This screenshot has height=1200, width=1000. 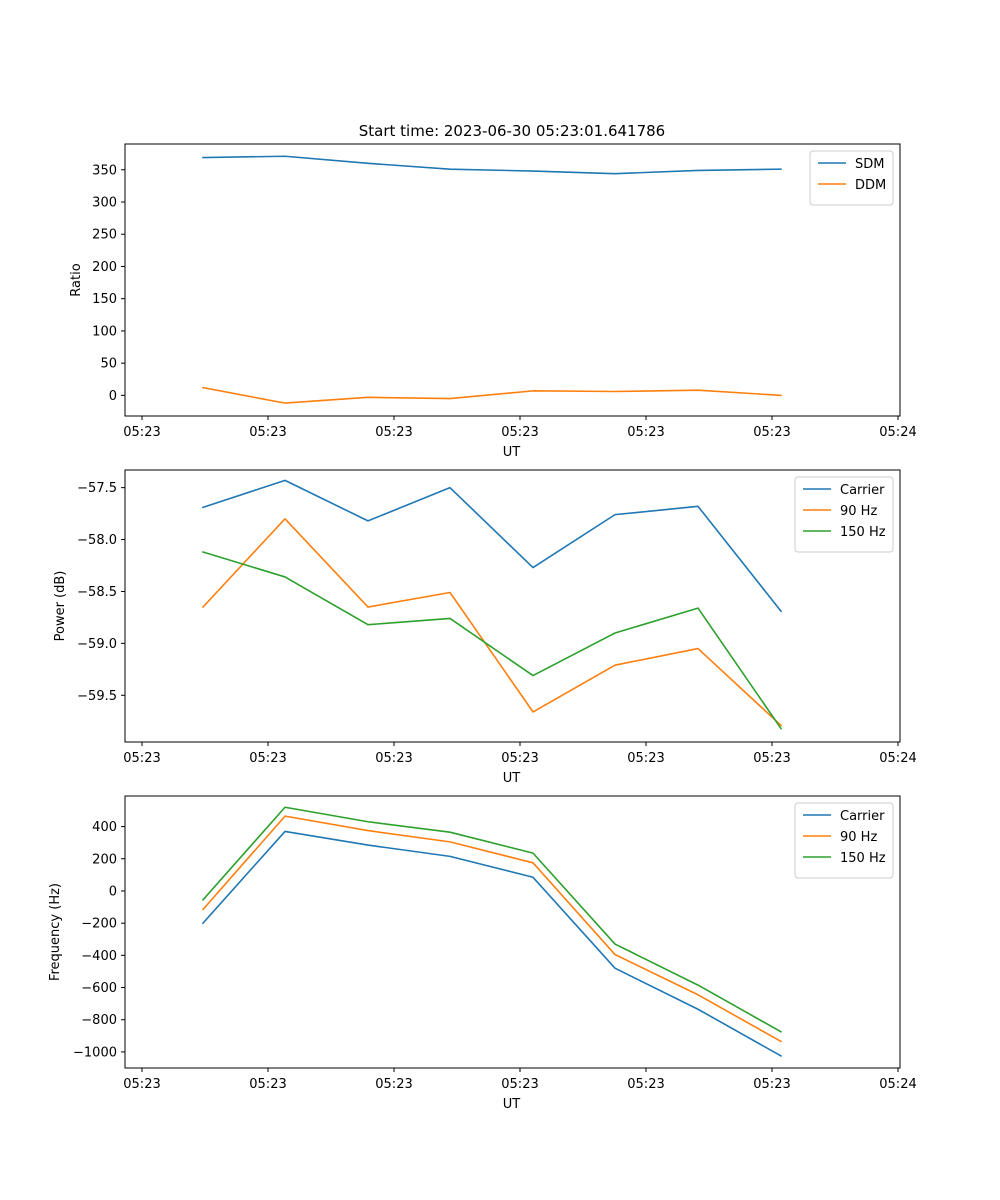 What do you see at coordinates (104, 203) in the screenshot?
I see `ratio-y-tick-label: 300` at bounding box center [104, 203].